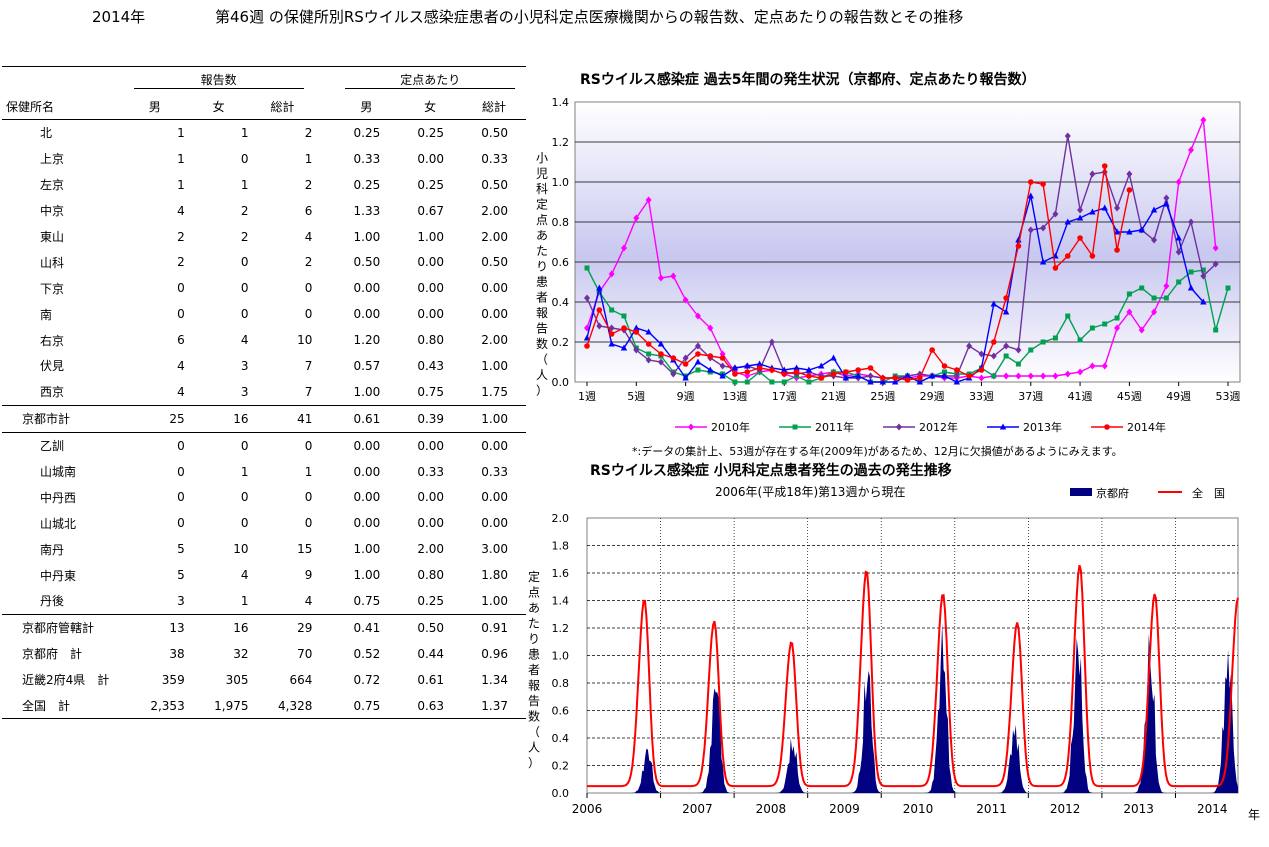 The image size is (1269, 847). Describe the element at coordinates (173, 679) in the screenshot. I see `cell-value: 359` at that location.